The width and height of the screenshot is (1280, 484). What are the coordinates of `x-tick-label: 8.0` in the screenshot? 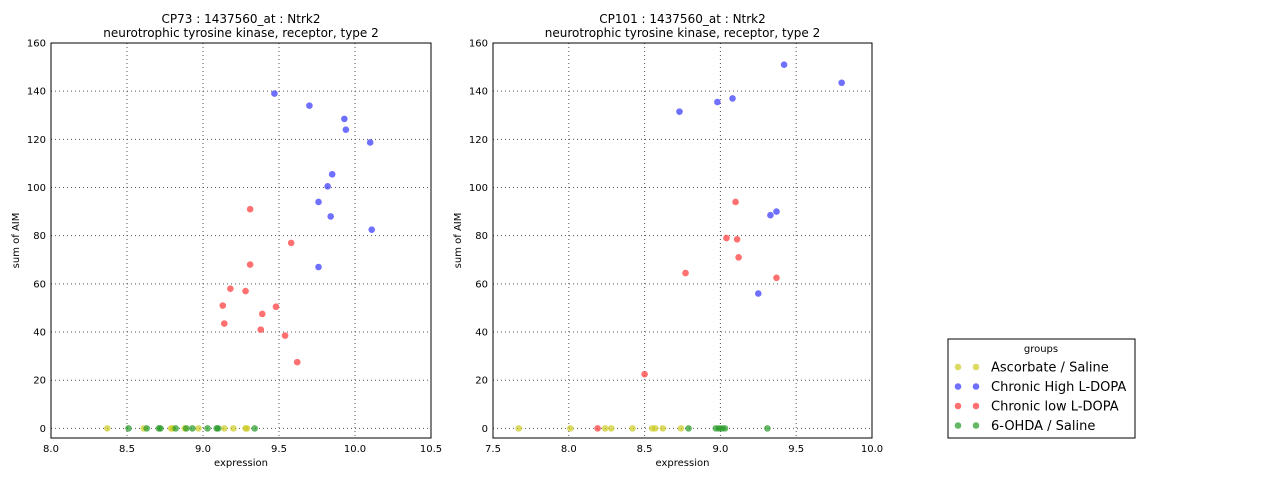 It's located at (569, 449).